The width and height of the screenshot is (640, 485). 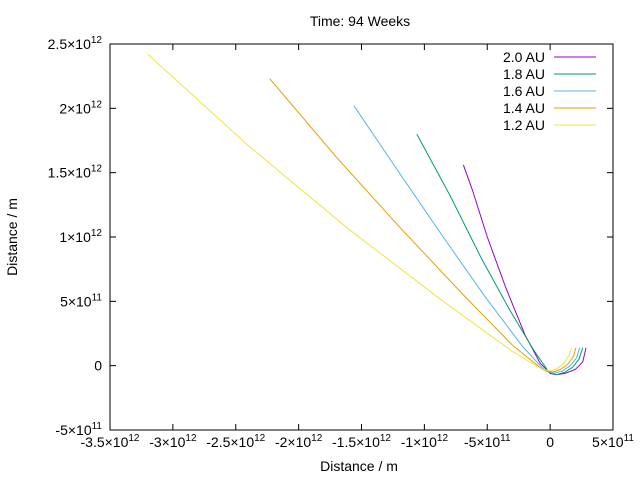 I want to click on y-tick-label: 1.5×10¹², so click(x=75, y=172).